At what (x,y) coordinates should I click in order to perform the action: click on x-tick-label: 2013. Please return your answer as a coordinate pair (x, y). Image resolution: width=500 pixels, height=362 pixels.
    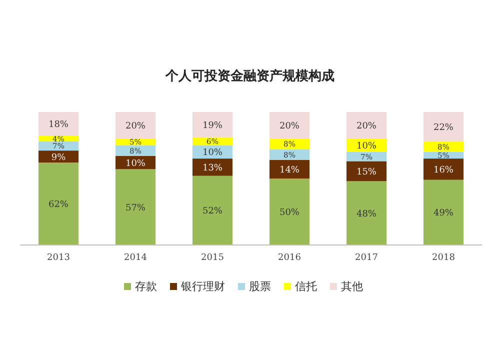
    Looking at the image, I should click on (58, 258).